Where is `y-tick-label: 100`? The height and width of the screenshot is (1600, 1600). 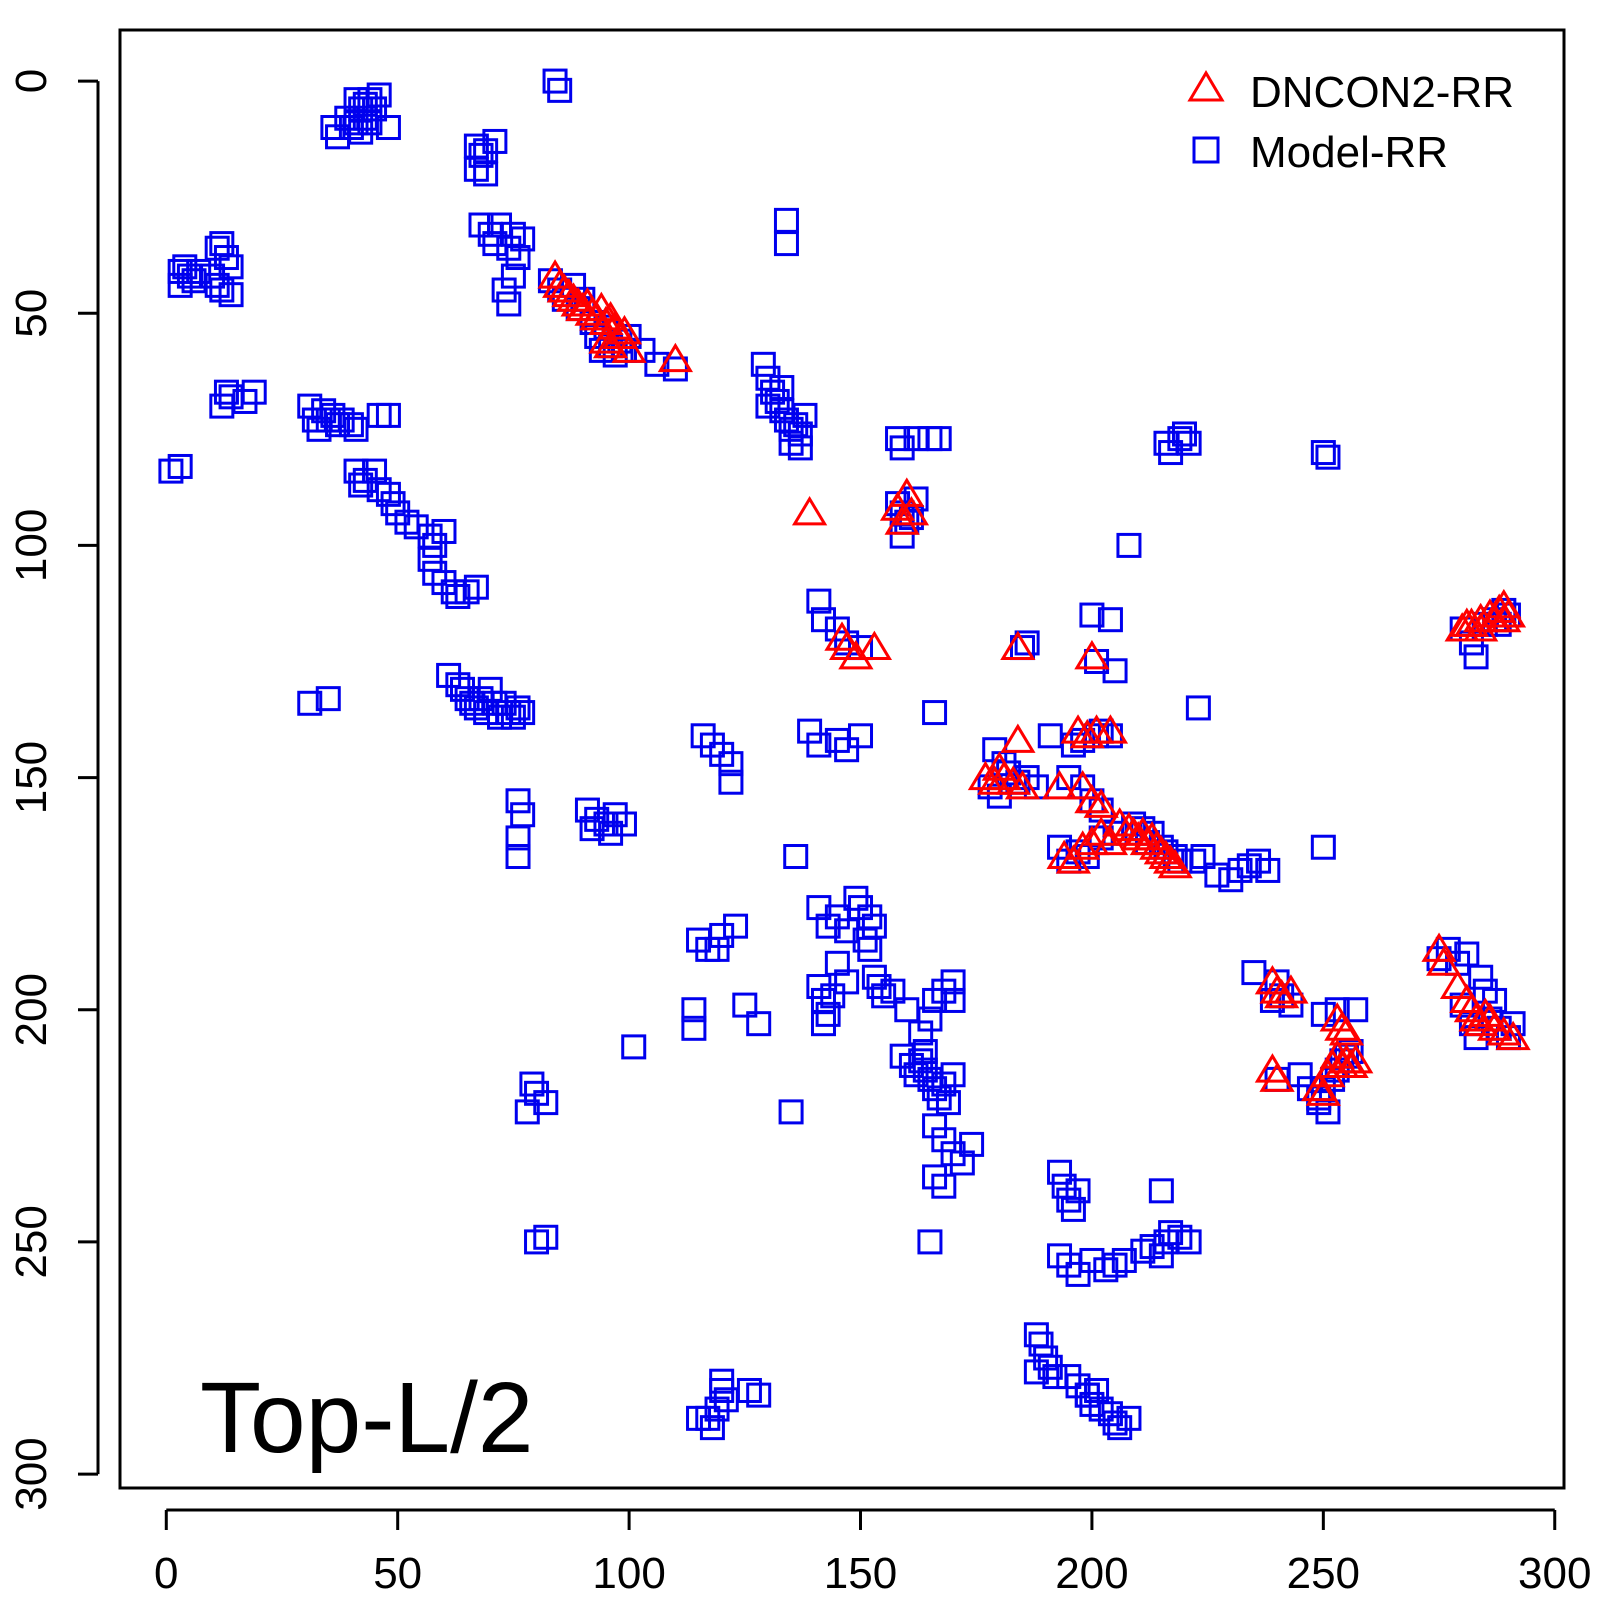
y-tick-label: 100 is located at coordinates (31, 545).